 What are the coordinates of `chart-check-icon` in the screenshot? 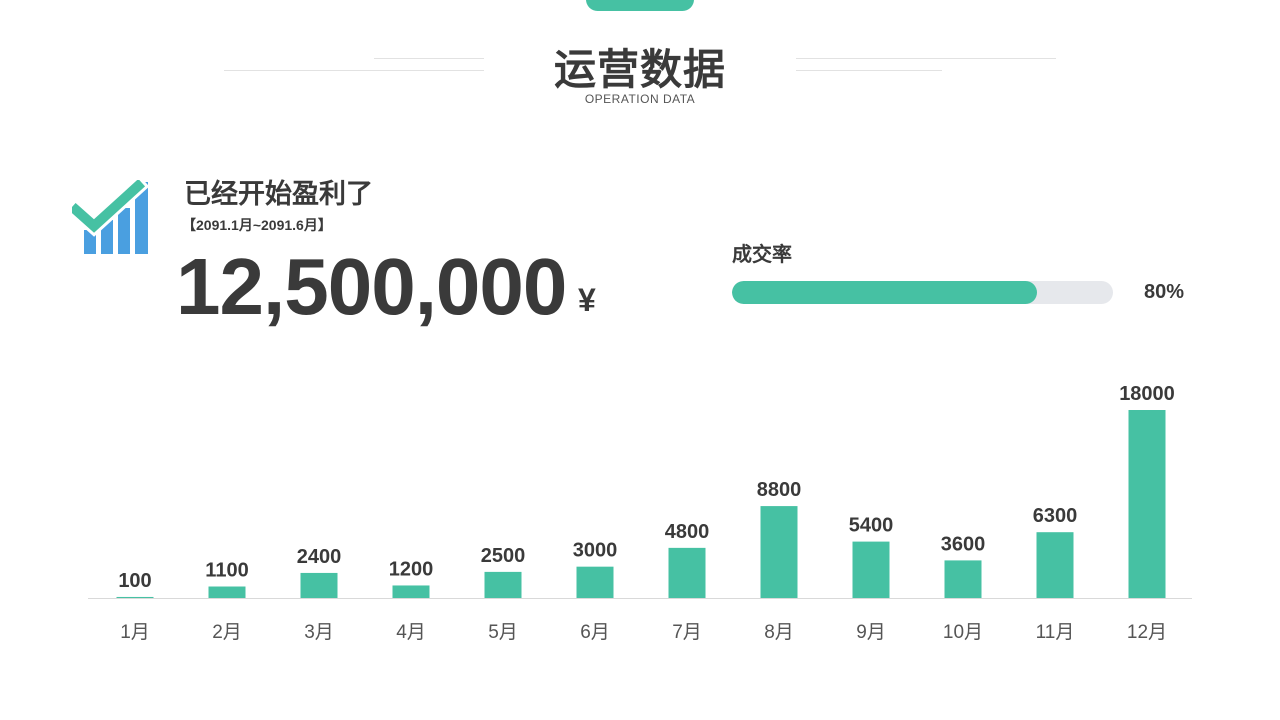 It's located at (111, 217).